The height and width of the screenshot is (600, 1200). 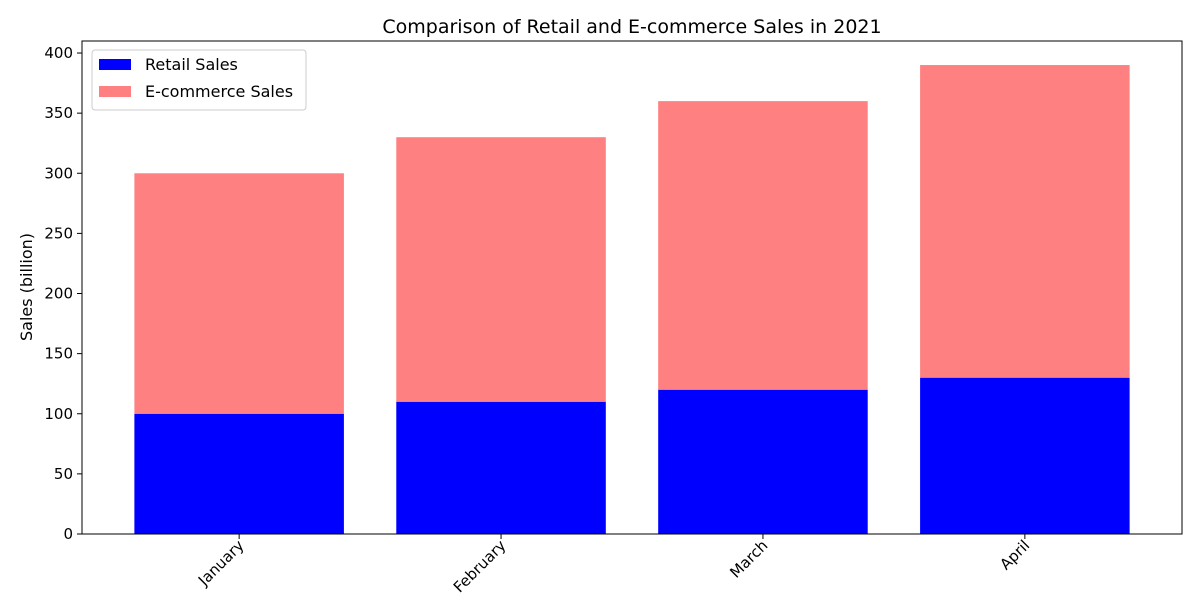 I want to click on bar-ecommerce-january, so click(x=239, y=293).